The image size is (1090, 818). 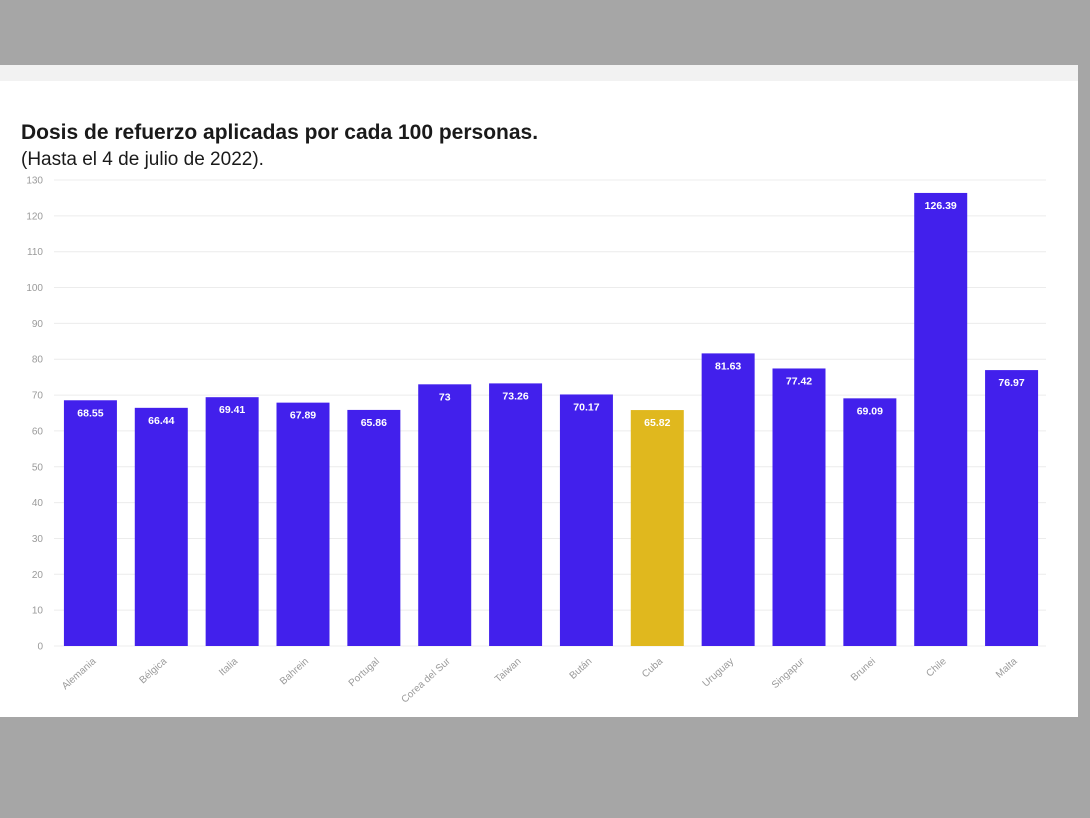 What do you see at coordinates (38, 324) in the screenshot?
I see `y-tick-label: 90` at bounding box center [38, 324].